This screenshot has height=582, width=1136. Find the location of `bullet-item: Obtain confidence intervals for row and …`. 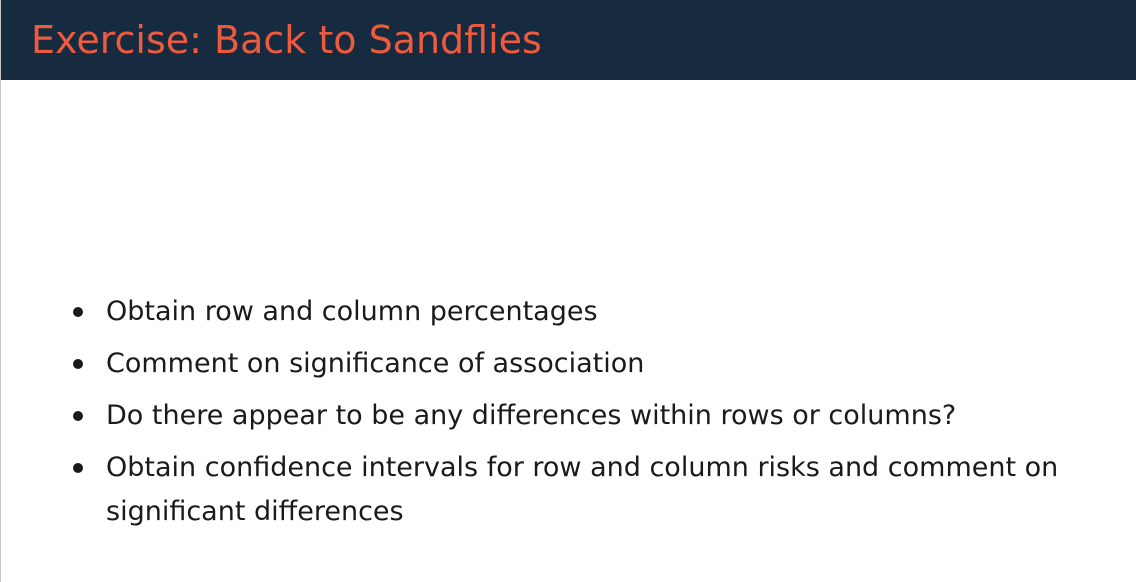

bullet-item: Obtain confidence intervals for row and … is located at coordinates (596, 490).